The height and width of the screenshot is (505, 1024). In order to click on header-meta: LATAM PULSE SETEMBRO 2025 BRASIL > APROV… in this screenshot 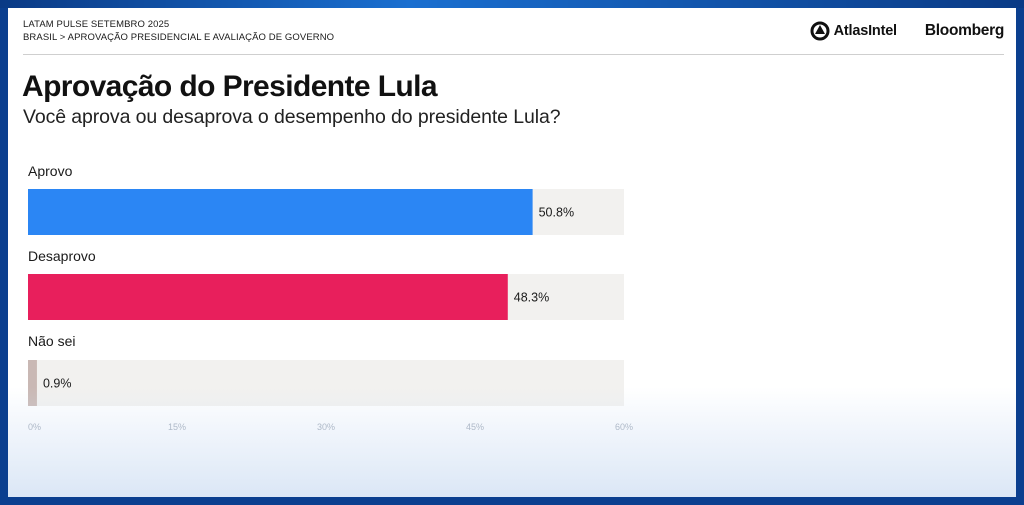, I will do `click(178, 31)`.